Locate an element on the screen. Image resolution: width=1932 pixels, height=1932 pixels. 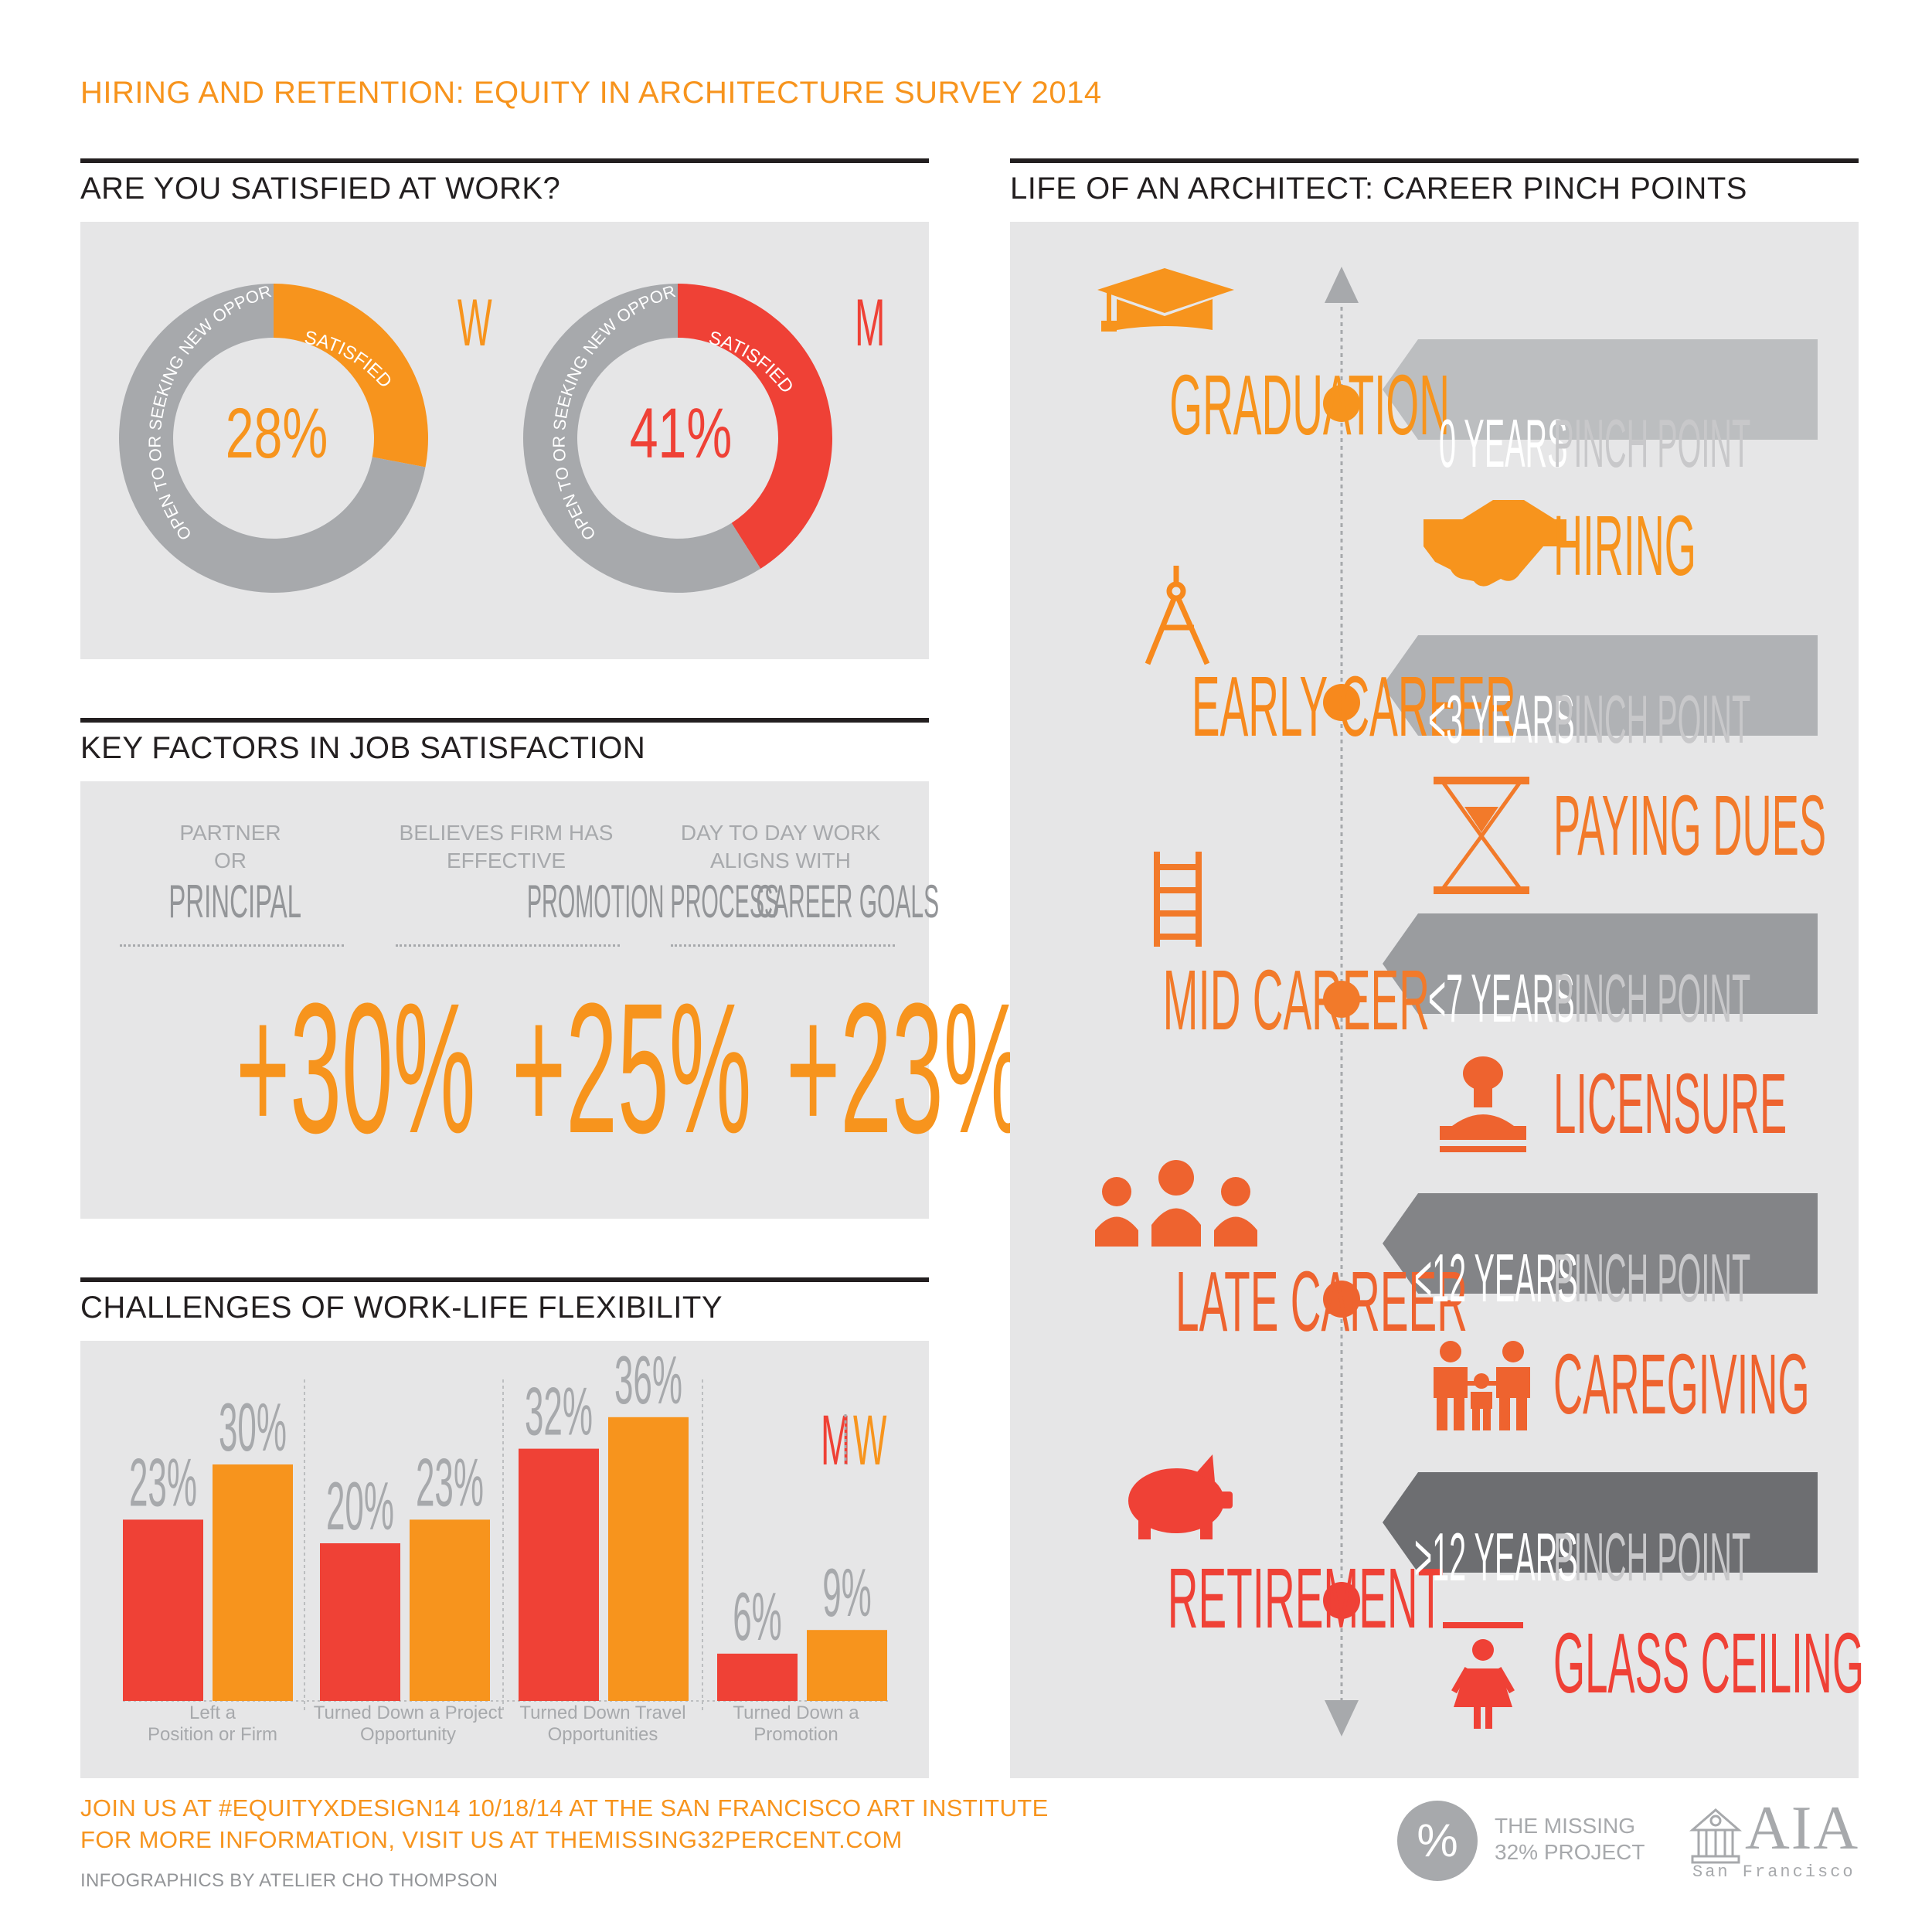
legend-letter-women: W is located at coordinates (475, 323).